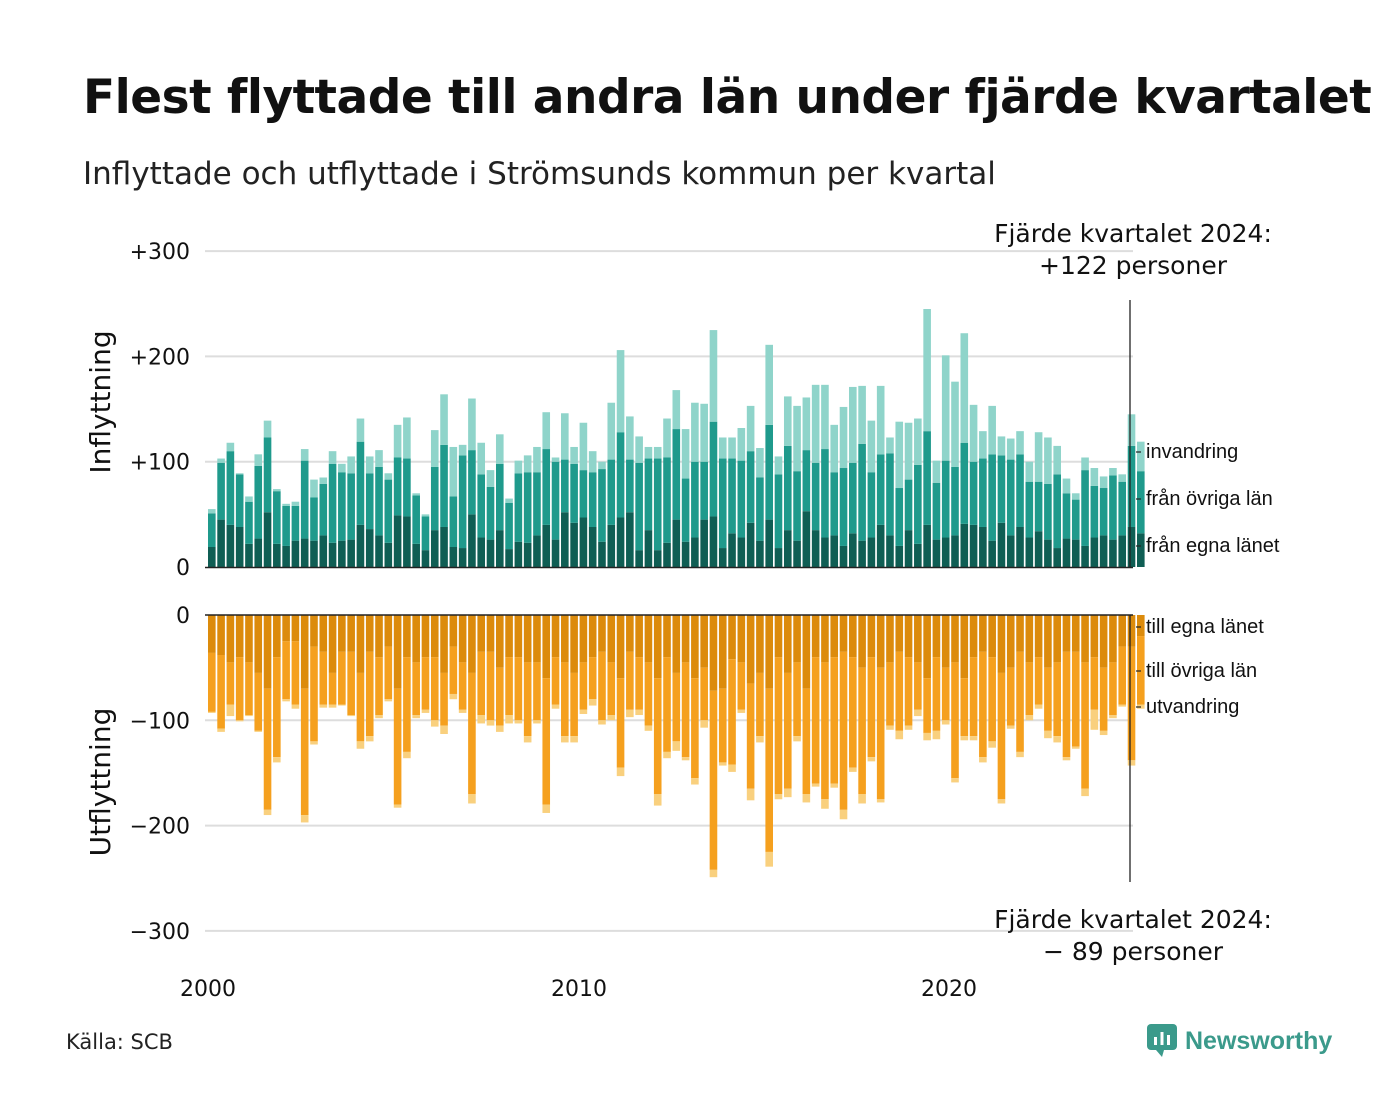 This screenshot has height=1120, width=1400. Describe the element at coordinates (1239, 1041) in the screenshot. I see `newsworthy-logo: Newsworthy` at that location.